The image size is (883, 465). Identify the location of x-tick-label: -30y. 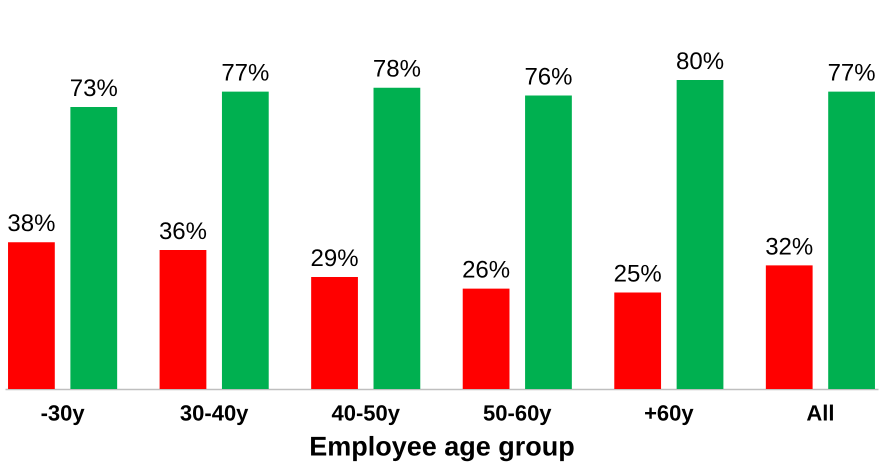
(63, 413).